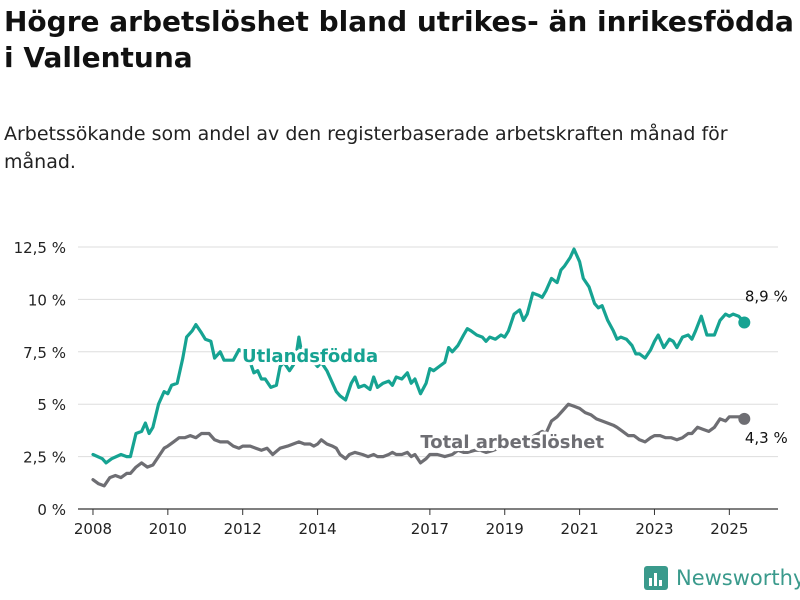  I want to click on y-tick-label: 2,5 %, so click(44, 458).